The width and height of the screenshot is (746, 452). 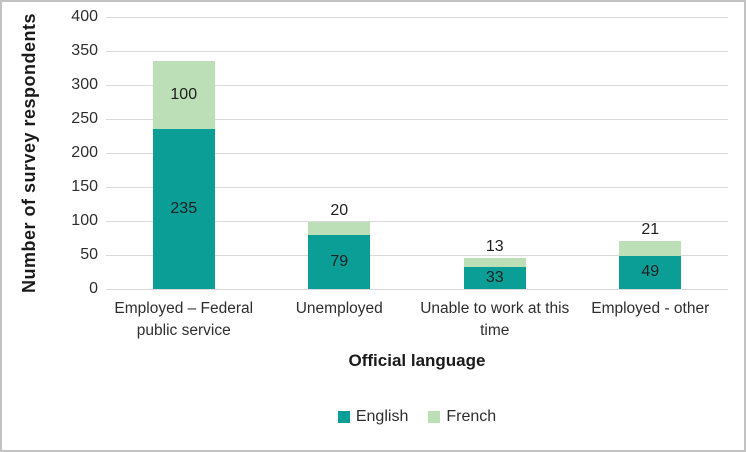 I want to click on legend: English French, so click(x=417, y=417).